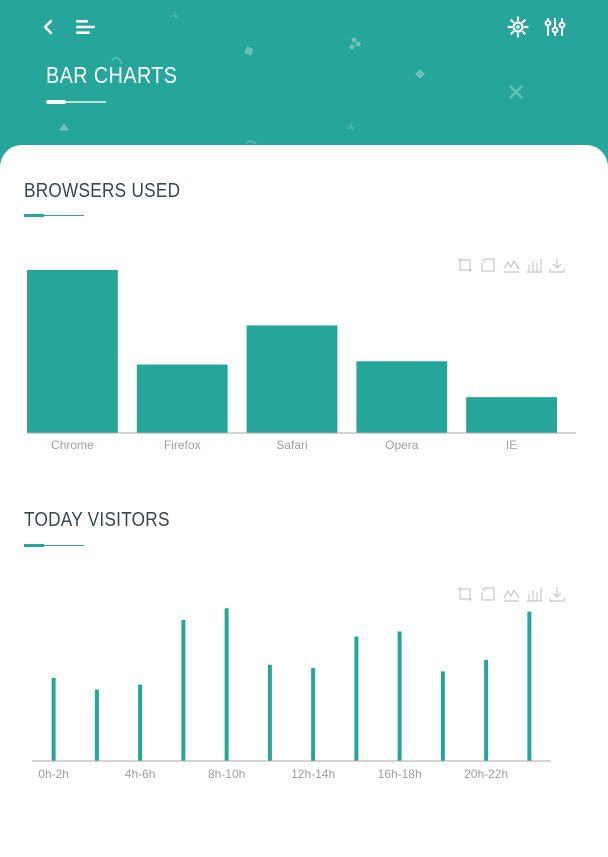 The height and width of the screenshot is (857, 608). What do you see at coordinates (76, 102) in the screenshot?
I see `title-underline` at bounding box center [76, 102].